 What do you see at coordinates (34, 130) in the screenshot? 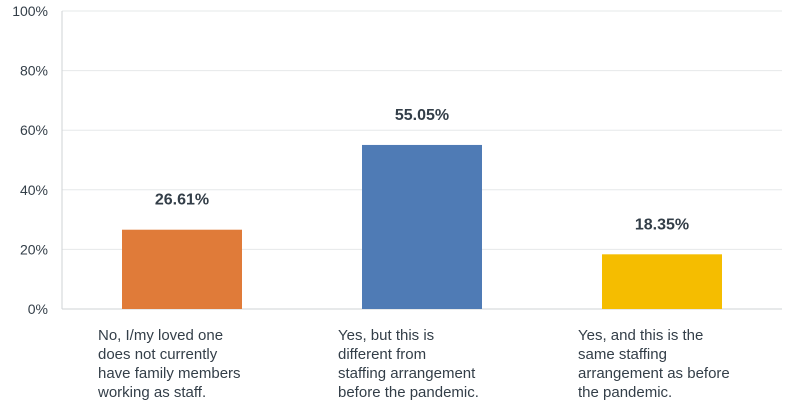
I see `y-tick-label: 60%` at bounding box center [34, 130].